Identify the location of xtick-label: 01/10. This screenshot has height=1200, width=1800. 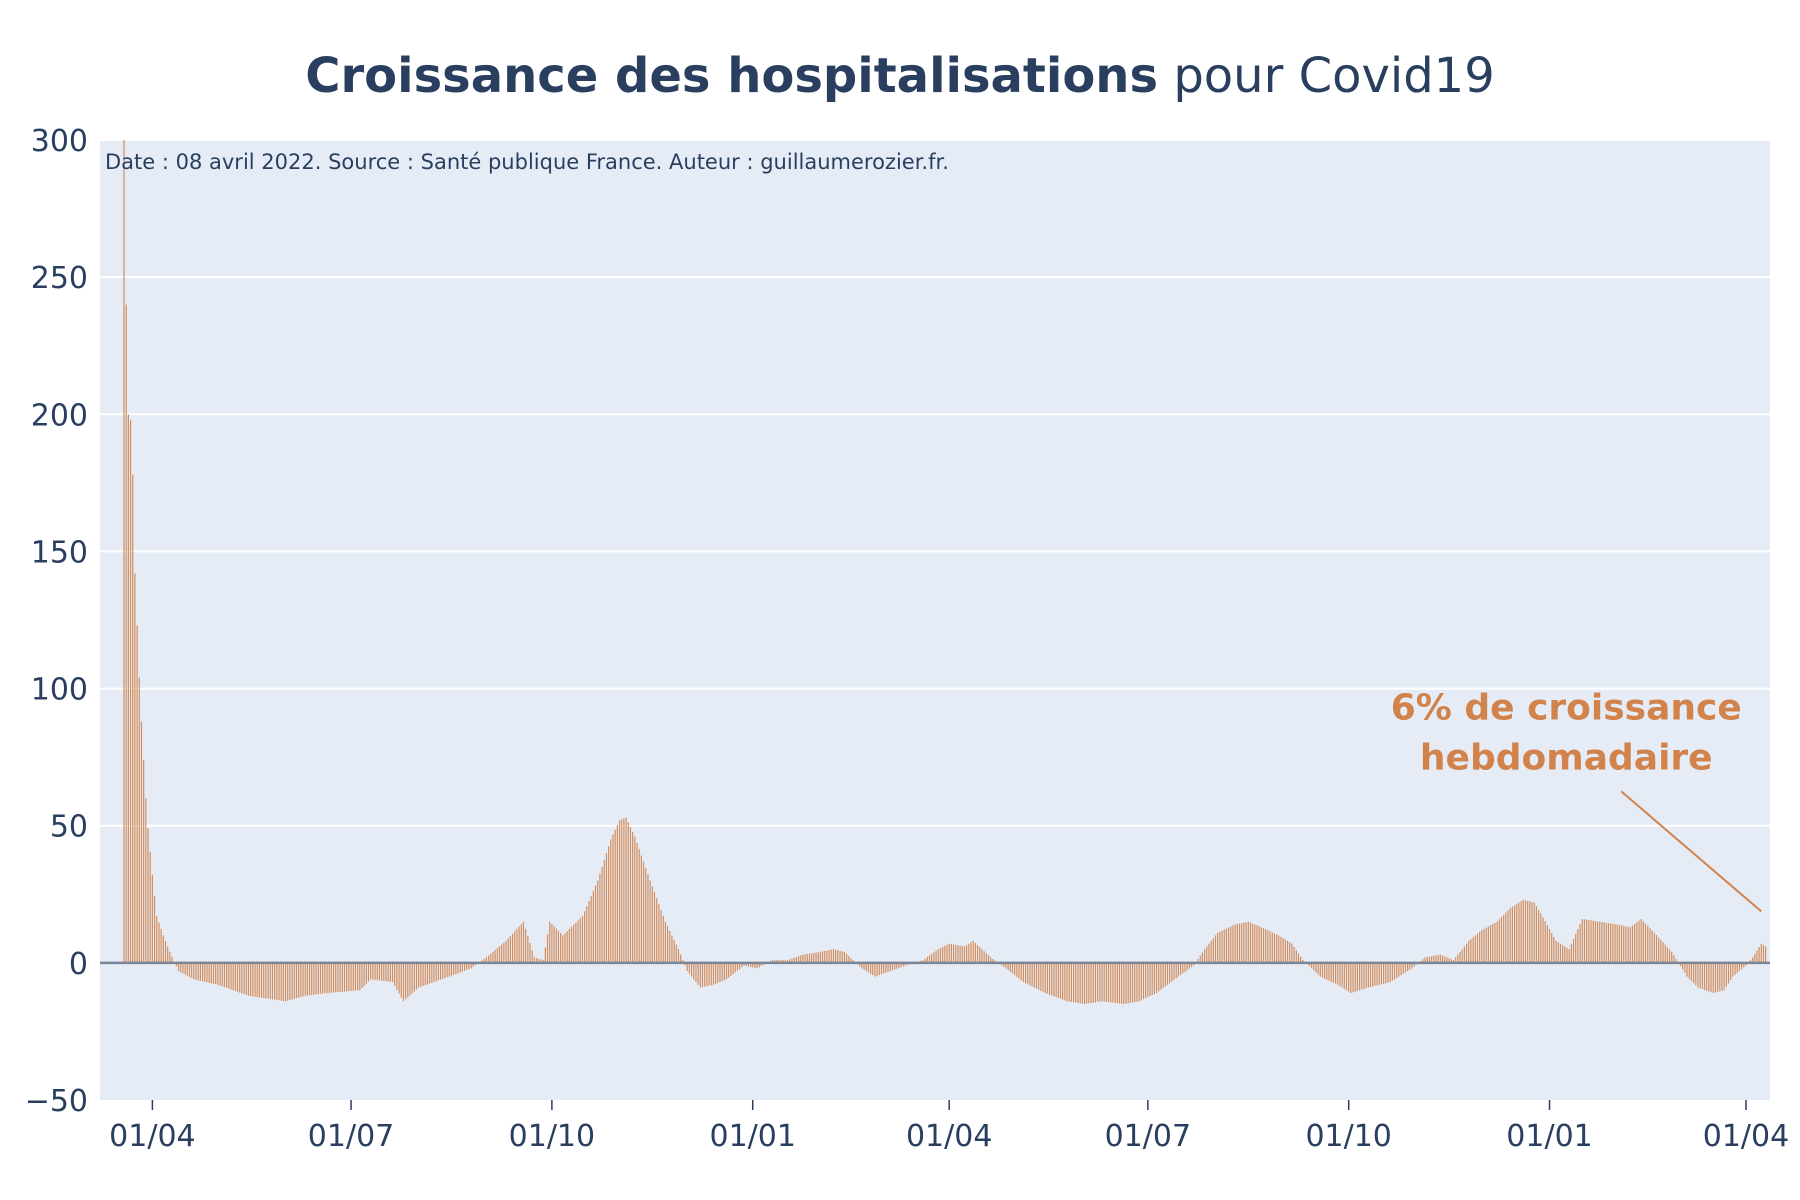
(1348, 1136).